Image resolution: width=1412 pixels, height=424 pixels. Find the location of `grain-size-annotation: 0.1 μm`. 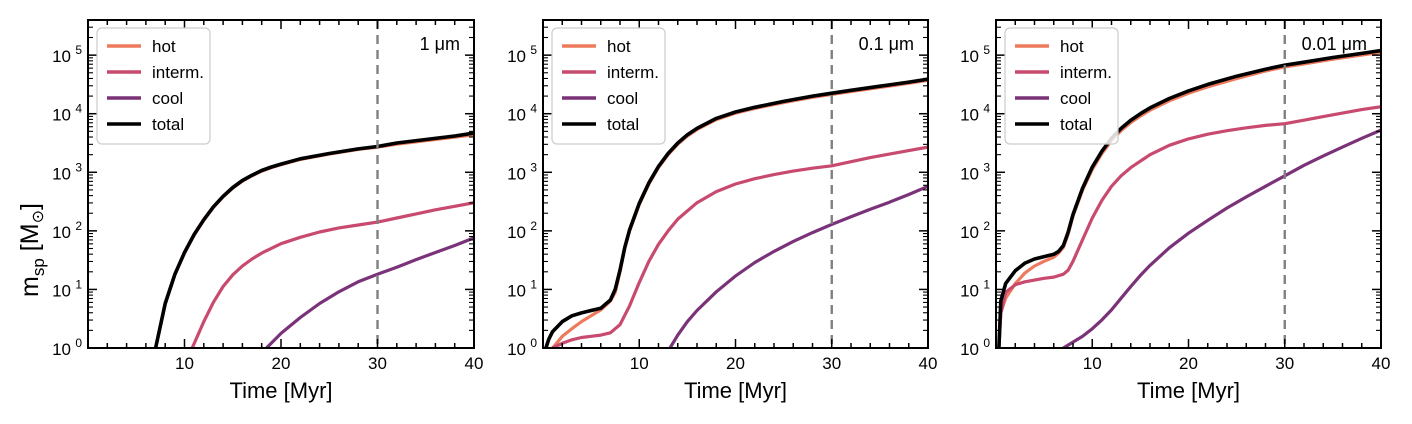

grain-size-annotation: 0.1 μm is located at coordinates (886, 44).